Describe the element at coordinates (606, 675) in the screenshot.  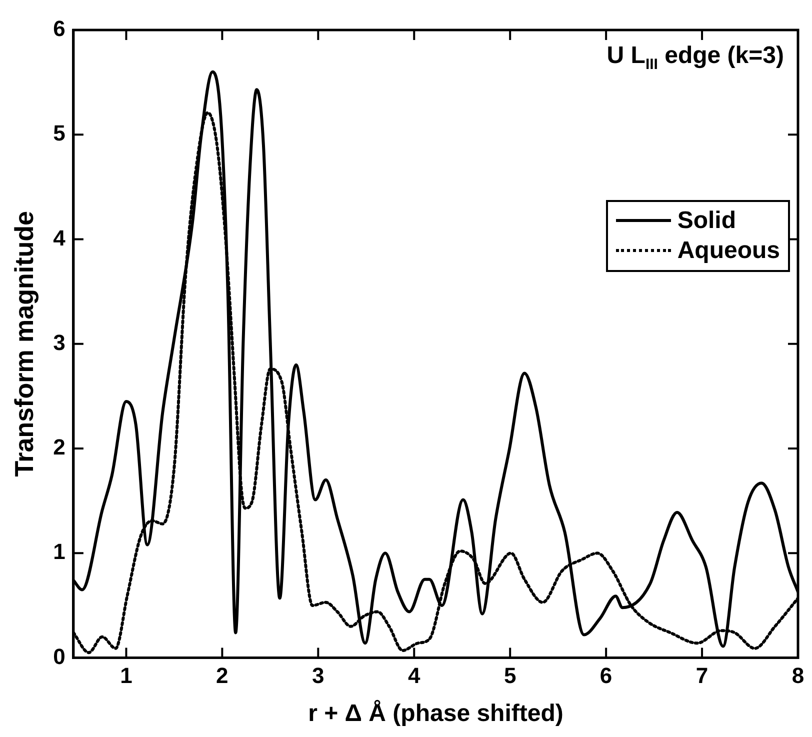
I see `x-tick-label: 6` at that location.